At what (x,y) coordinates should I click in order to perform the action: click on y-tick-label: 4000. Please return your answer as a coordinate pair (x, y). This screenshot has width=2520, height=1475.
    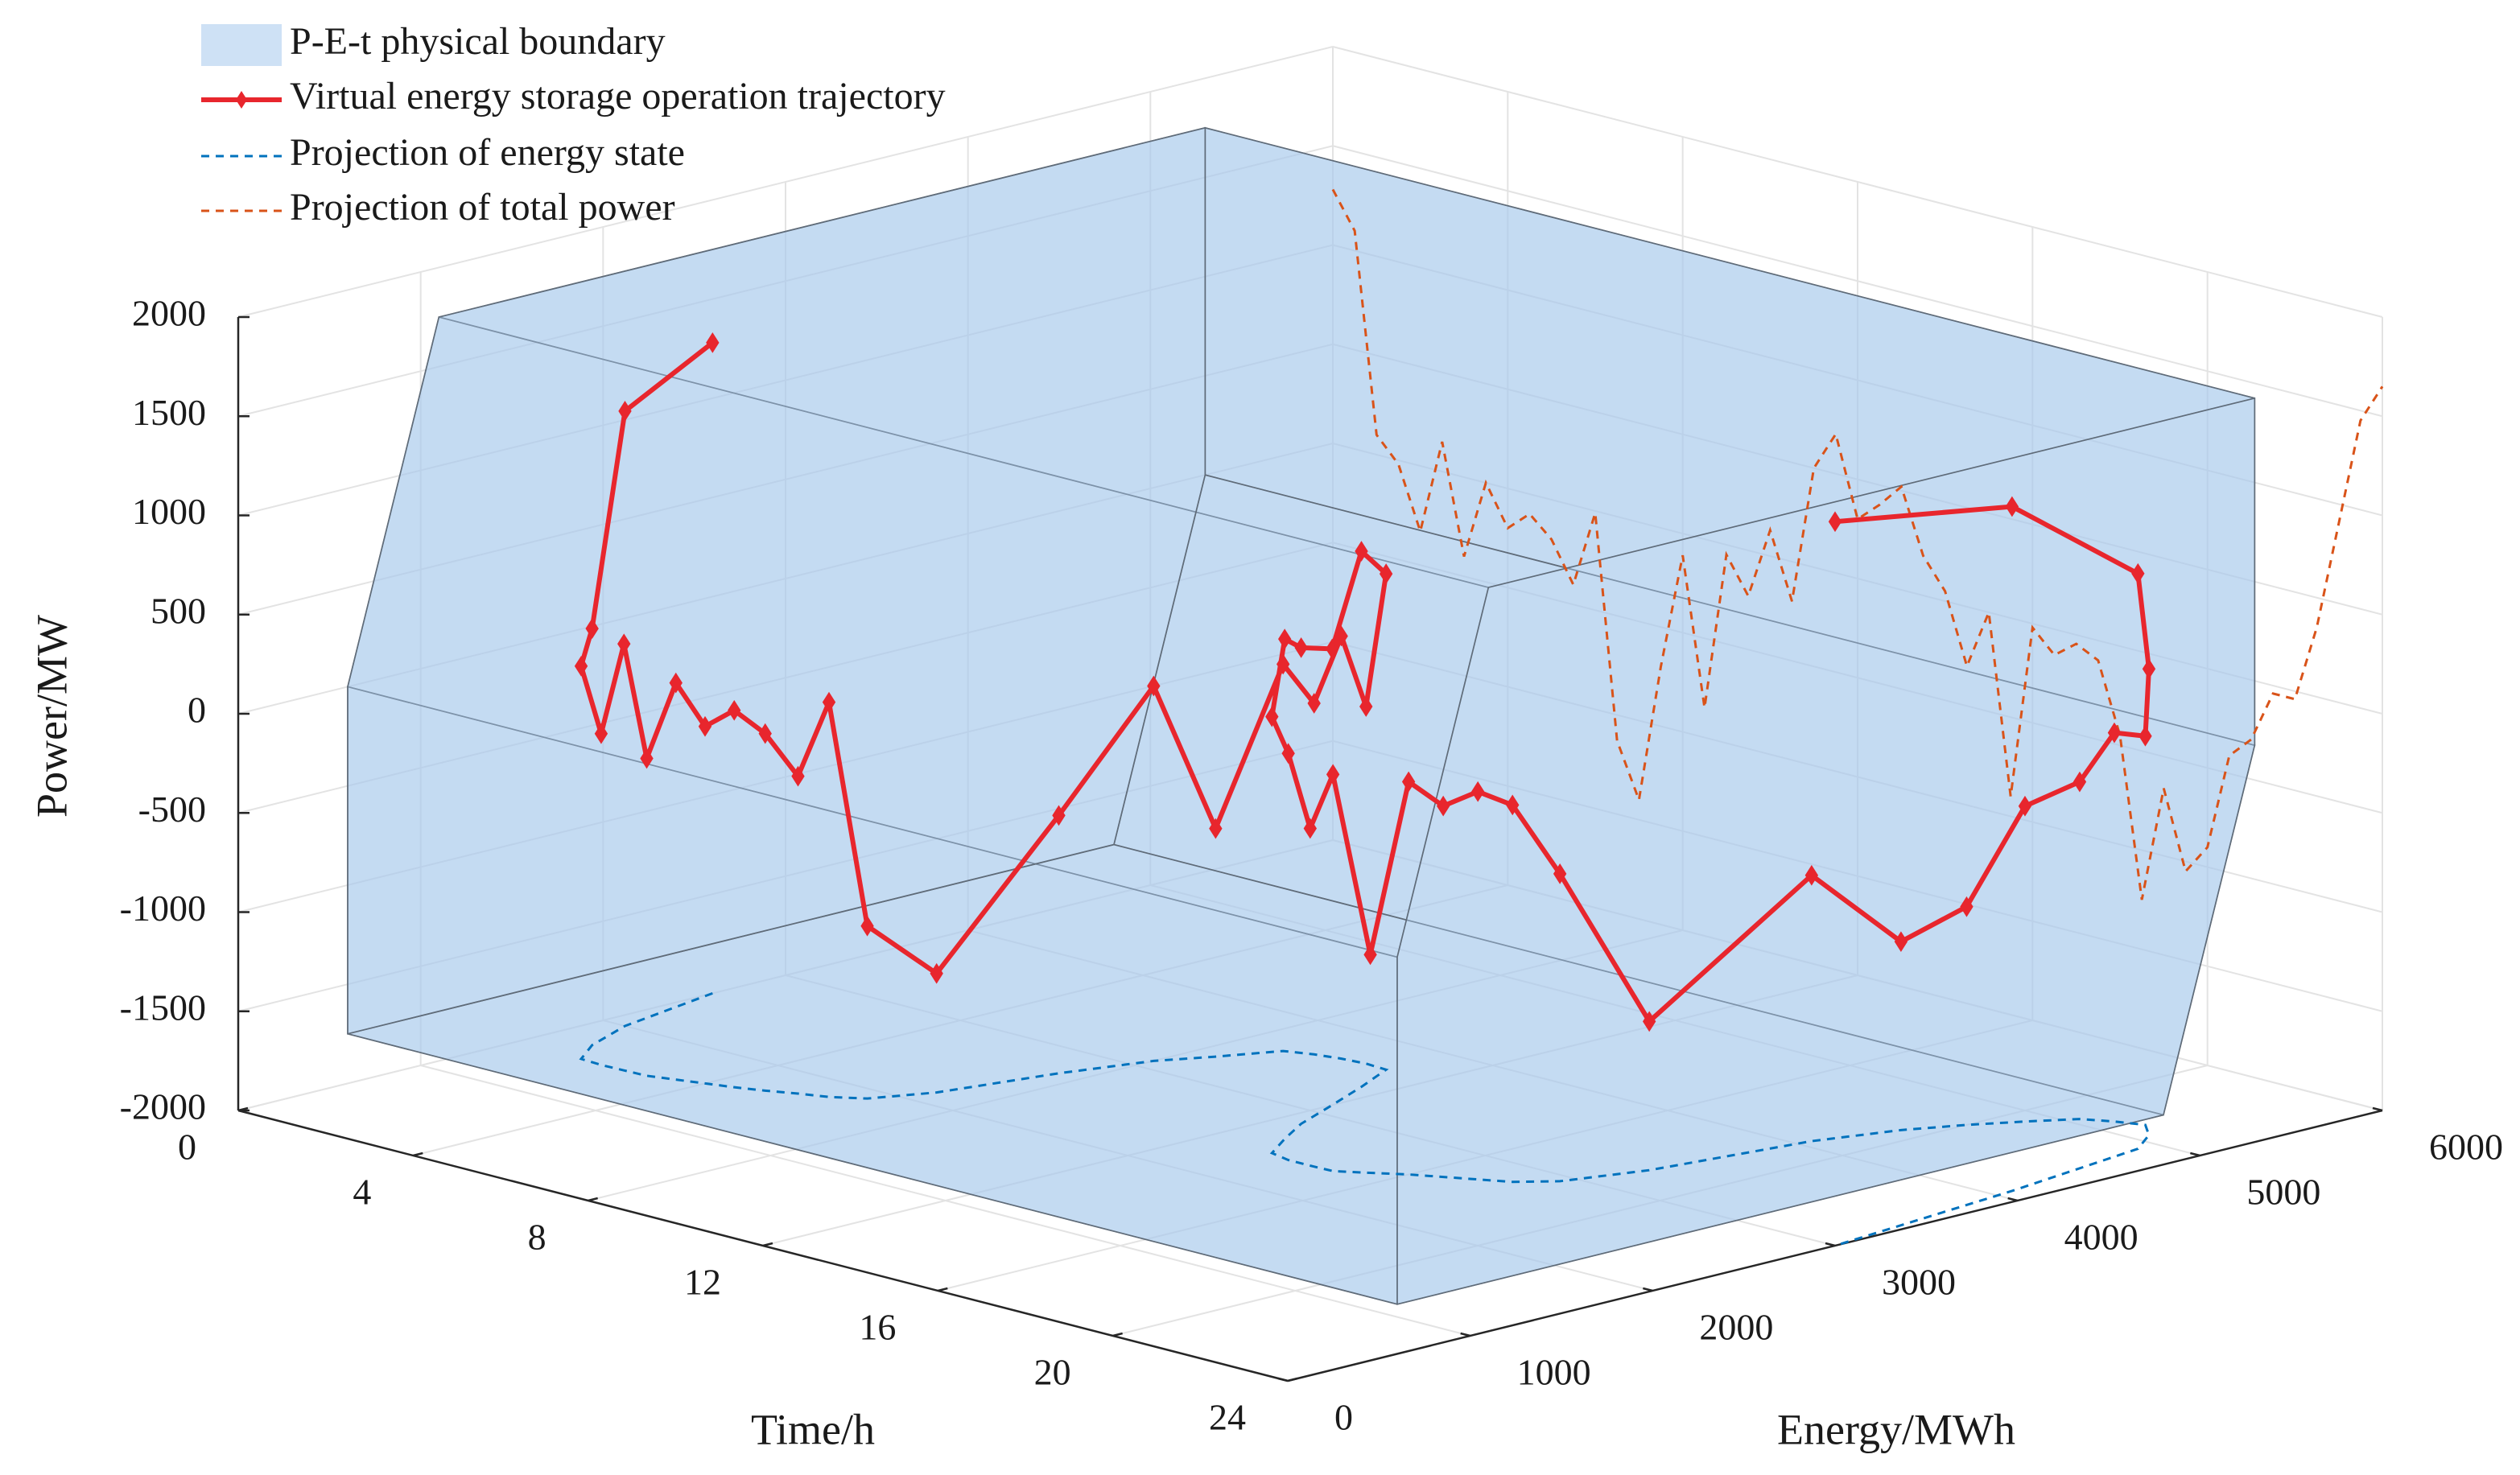
    Looking at the image, I should click on (2101, 1237).